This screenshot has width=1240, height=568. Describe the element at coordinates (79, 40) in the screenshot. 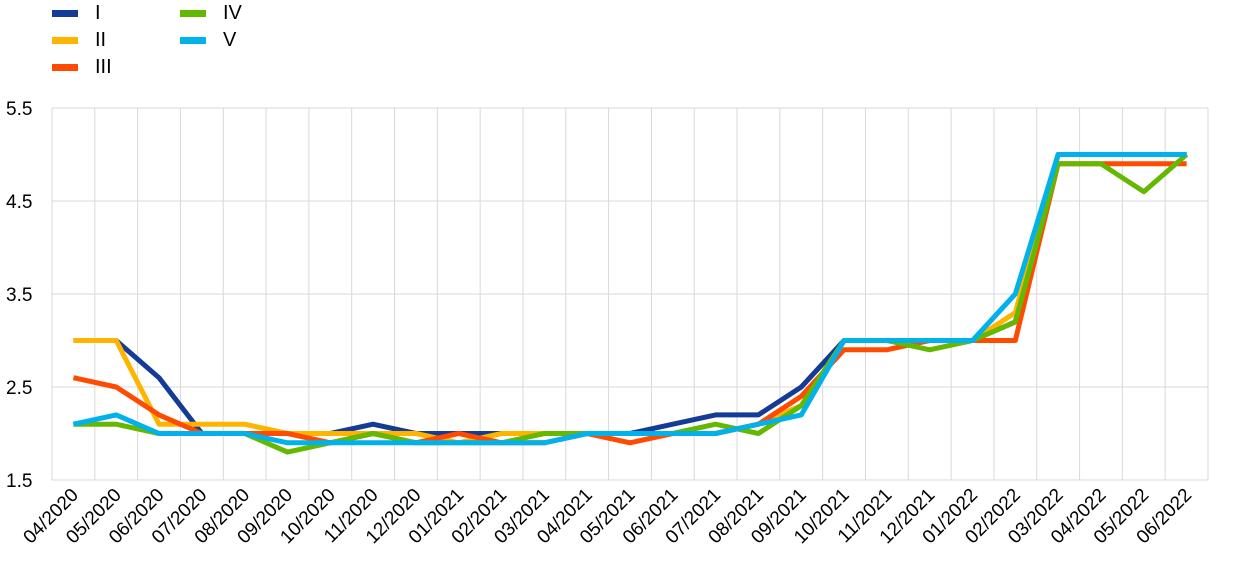

I see `legend-item: II` at that location.